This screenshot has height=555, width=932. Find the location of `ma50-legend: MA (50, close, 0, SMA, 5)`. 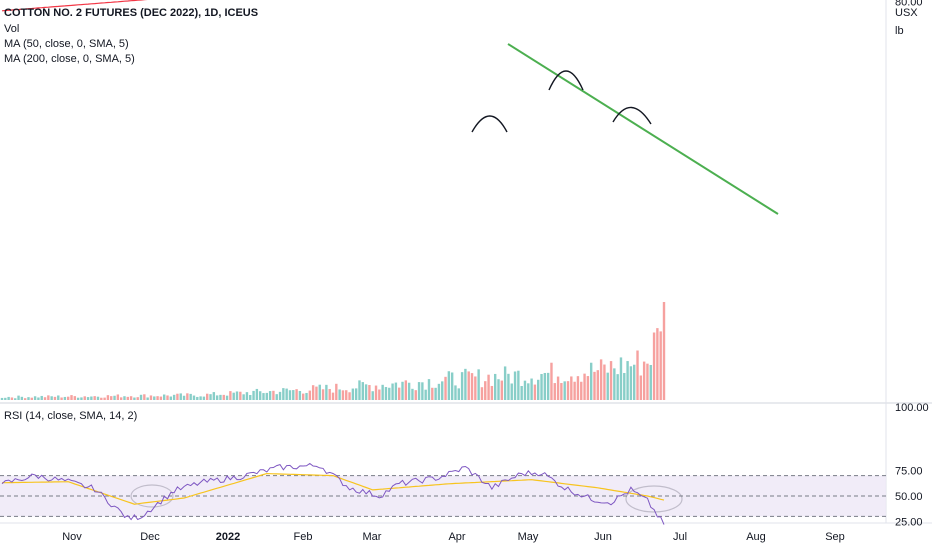

ma50-legend: MA (50, close, 0, SMA, 5) is located at coordinates (66, 44).